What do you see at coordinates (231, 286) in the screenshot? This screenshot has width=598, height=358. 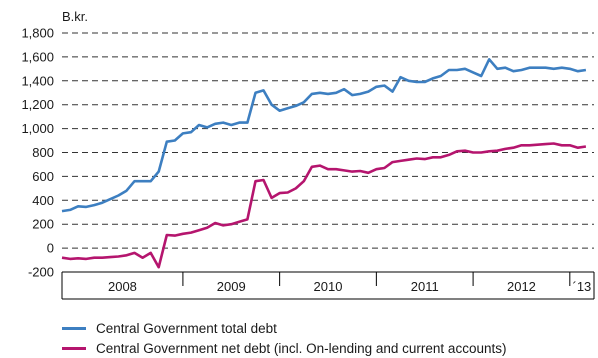 I see `x-tick-label: 2009` at bounding box center [231, 286].